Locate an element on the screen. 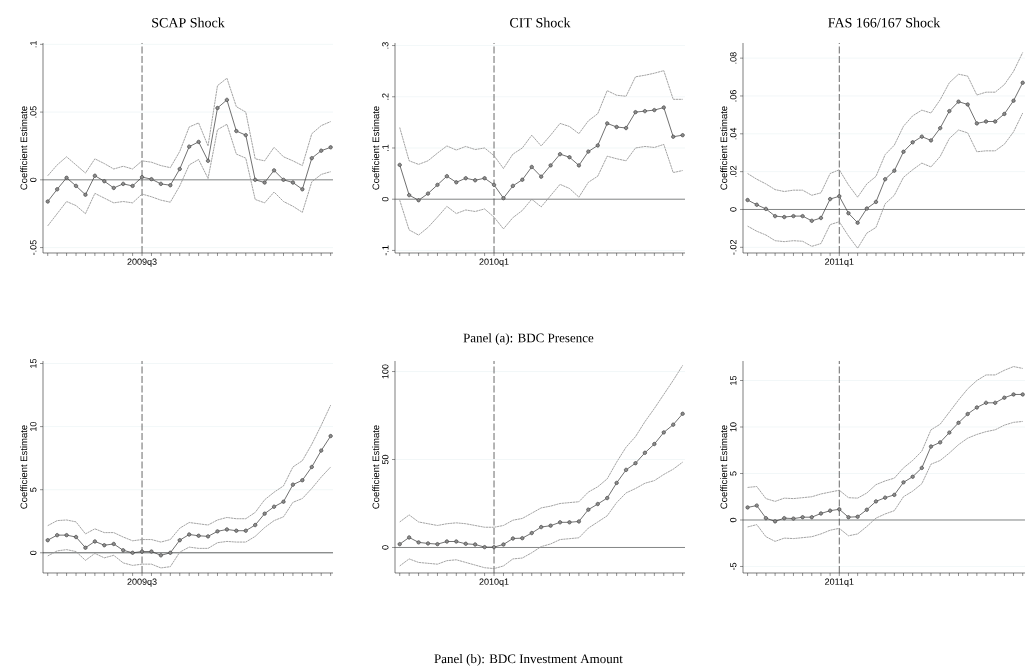 This screenshot has height=669, width=1029. x-tick-label: 2010q1 is located at coordinates (494, 582).